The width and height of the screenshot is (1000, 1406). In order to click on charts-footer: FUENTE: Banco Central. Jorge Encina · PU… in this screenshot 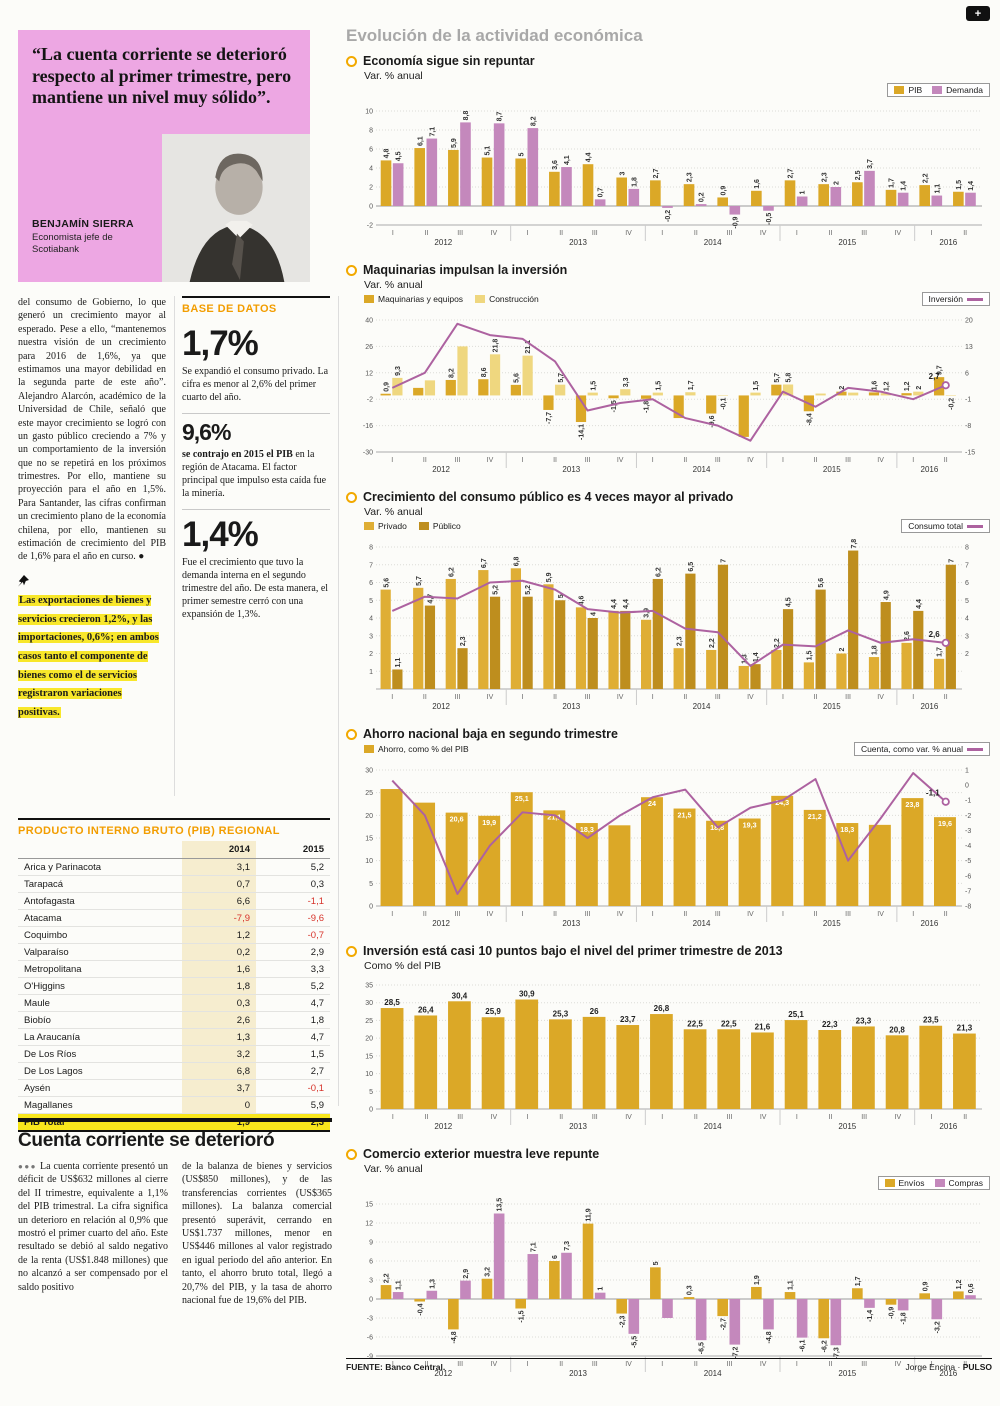, I will do `click(669, 1365)`.